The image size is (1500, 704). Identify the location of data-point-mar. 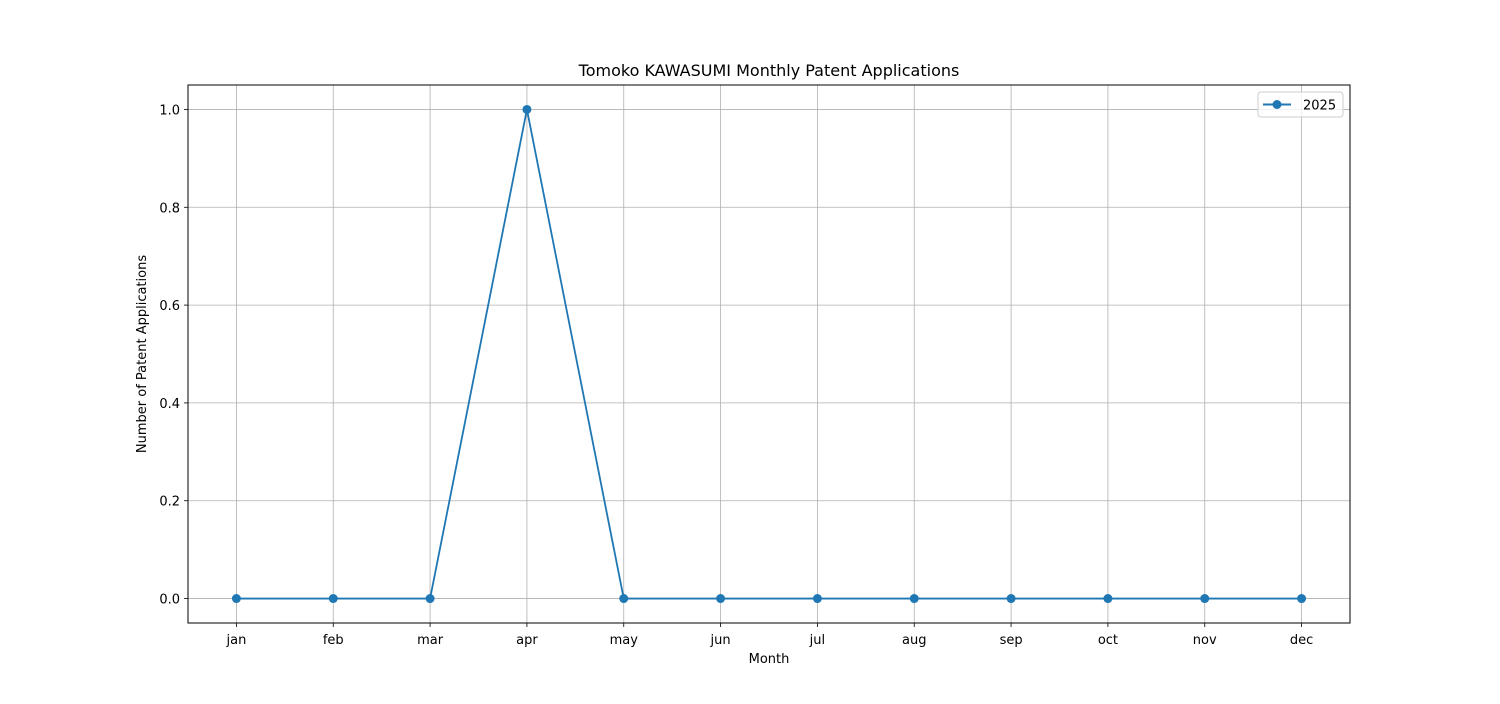
(430, 598).